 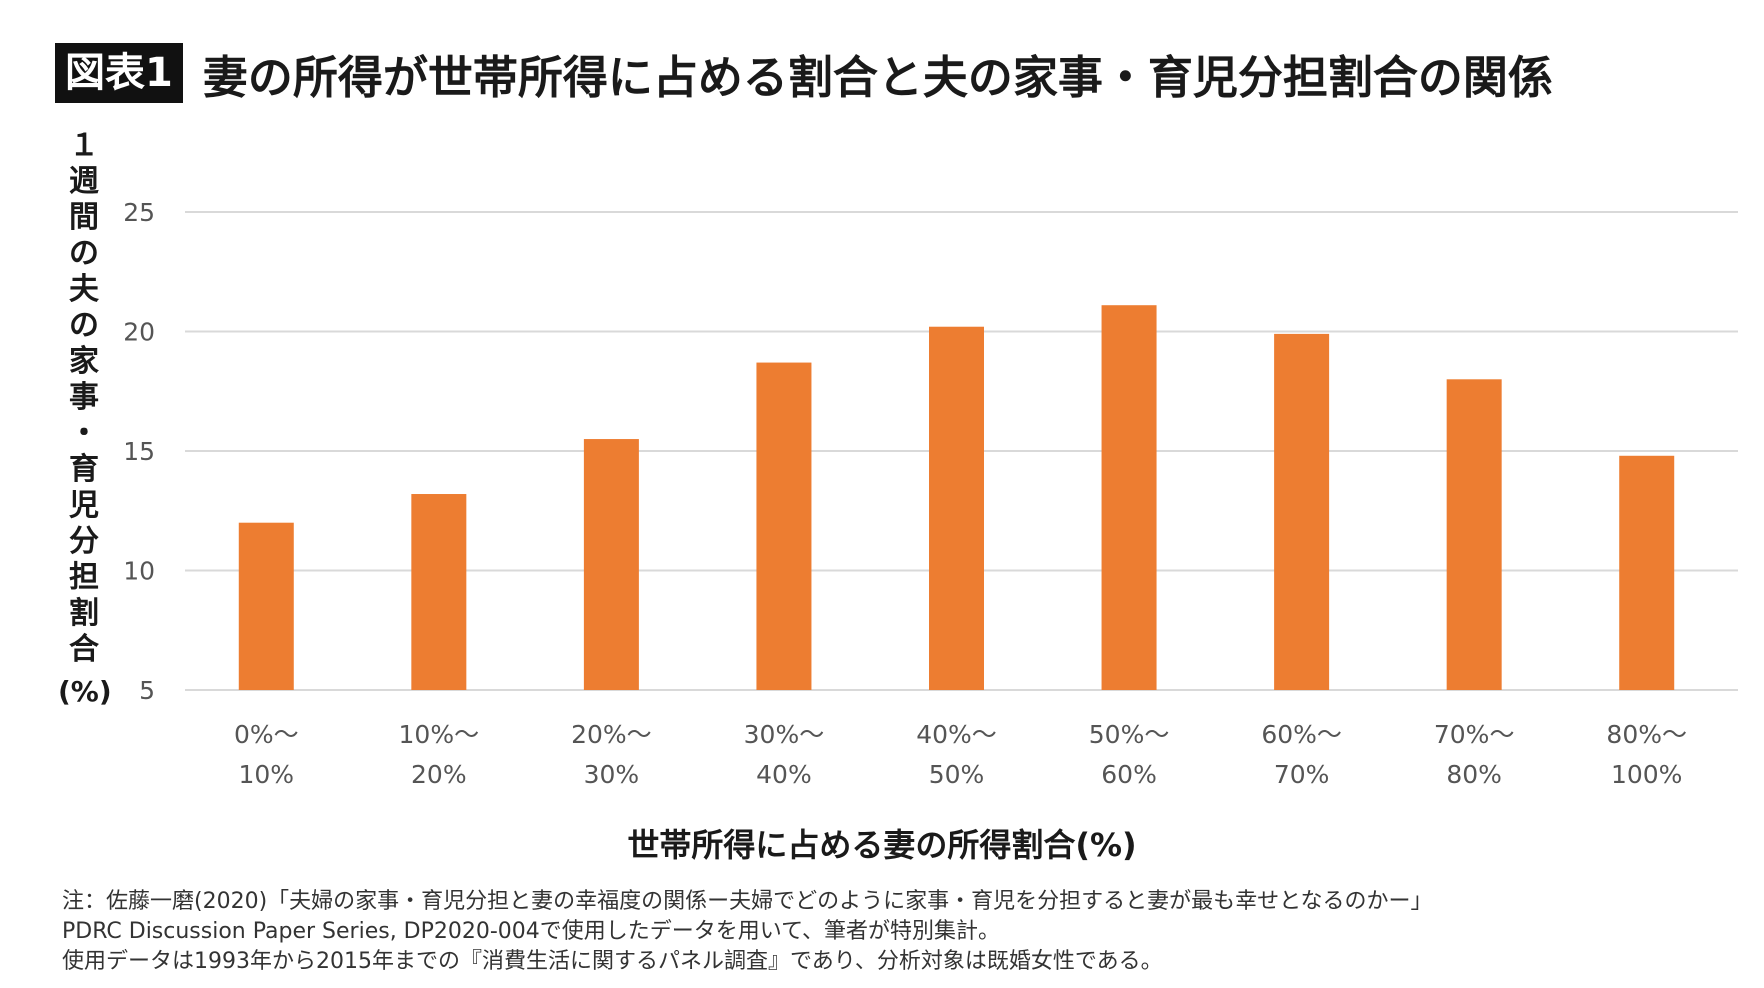 What do you see at coordinates (147, 690) in the screenshot?
I see `y-tick-label: 5` at bounding box center [147, 690].